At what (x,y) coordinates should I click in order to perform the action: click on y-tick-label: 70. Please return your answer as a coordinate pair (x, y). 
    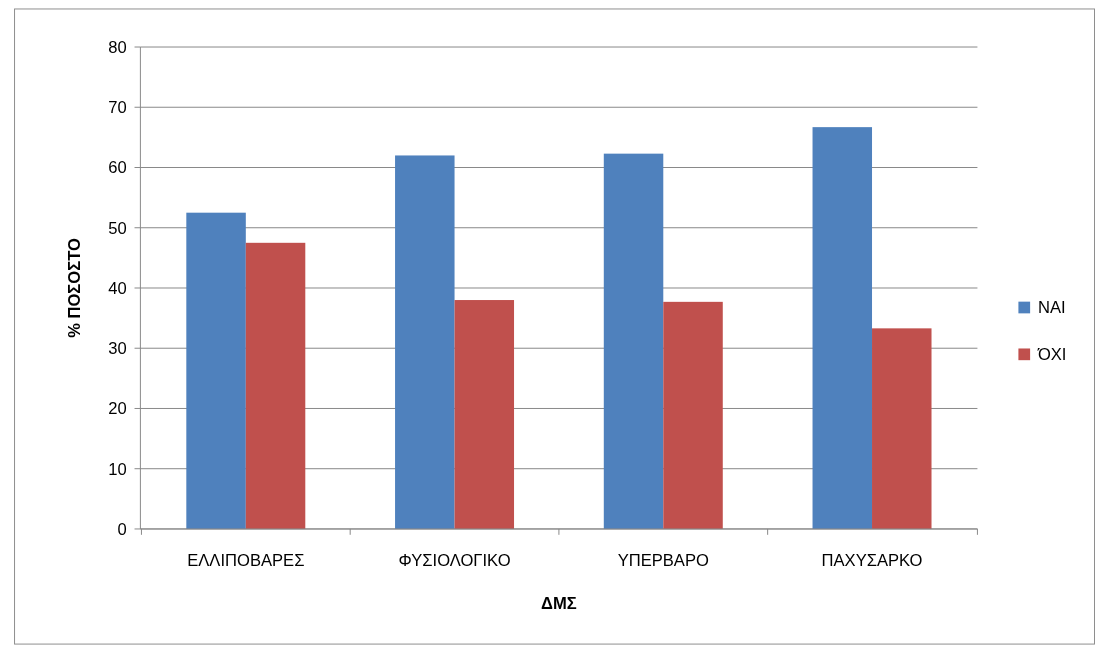
    Looking at the image, I should click on (117, 108).